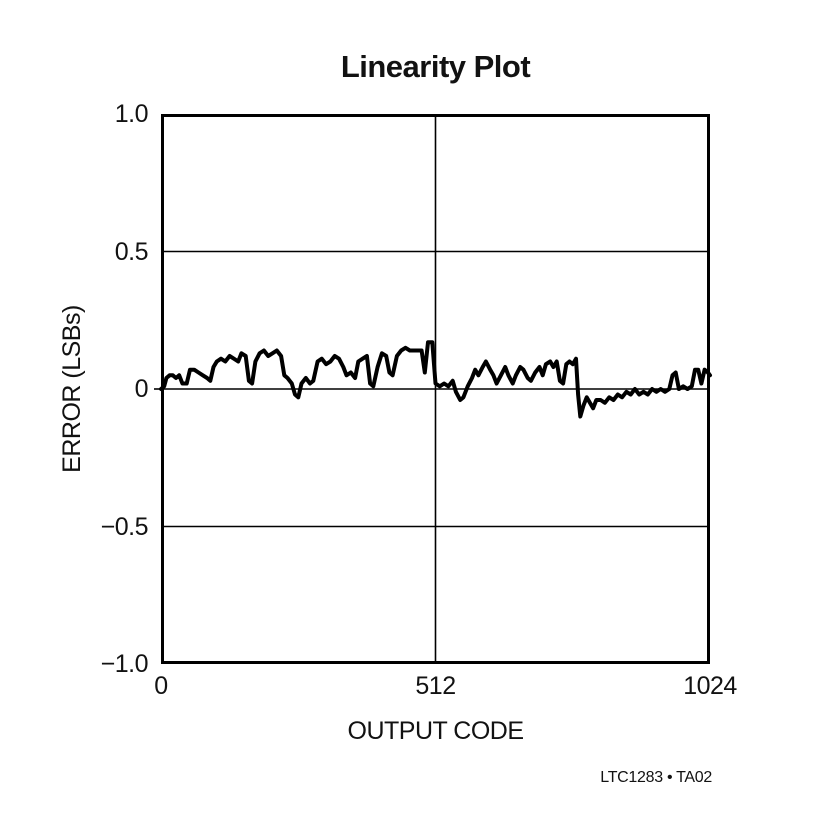  I want to click on y-tick-label: 1.0, so click(131, 114).